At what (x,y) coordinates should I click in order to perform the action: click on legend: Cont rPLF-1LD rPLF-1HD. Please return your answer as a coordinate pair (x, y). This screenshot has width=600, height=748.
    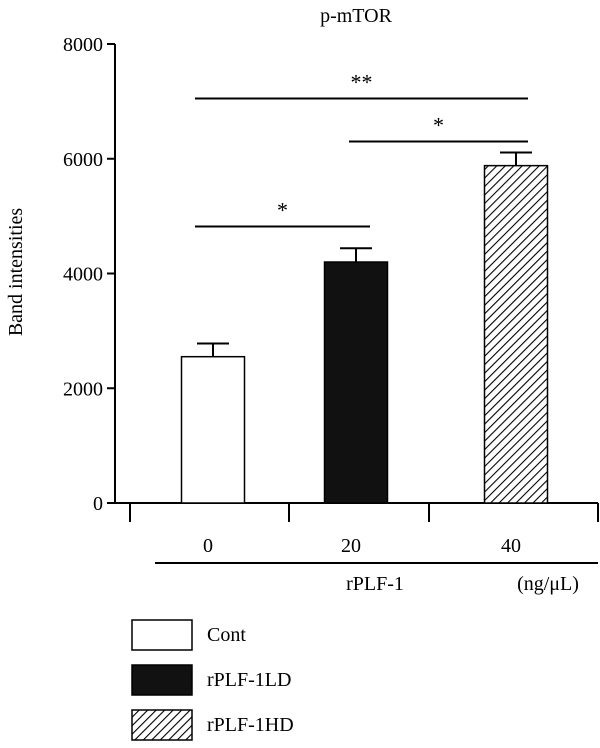
    Looking at the image, I should click on (212, 680).